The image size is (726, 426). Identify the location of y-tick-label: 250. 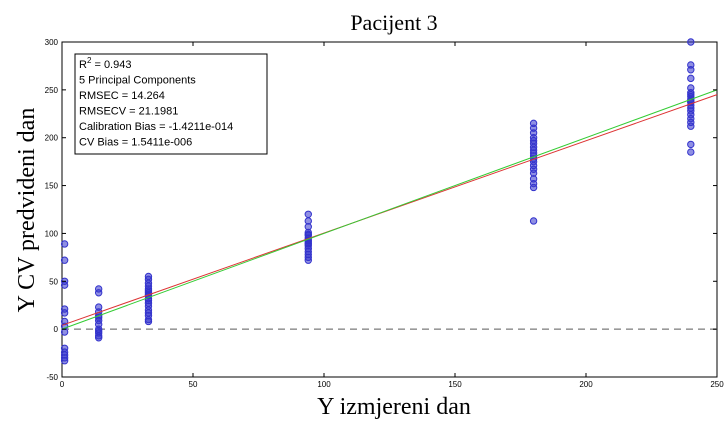
(52, 90).